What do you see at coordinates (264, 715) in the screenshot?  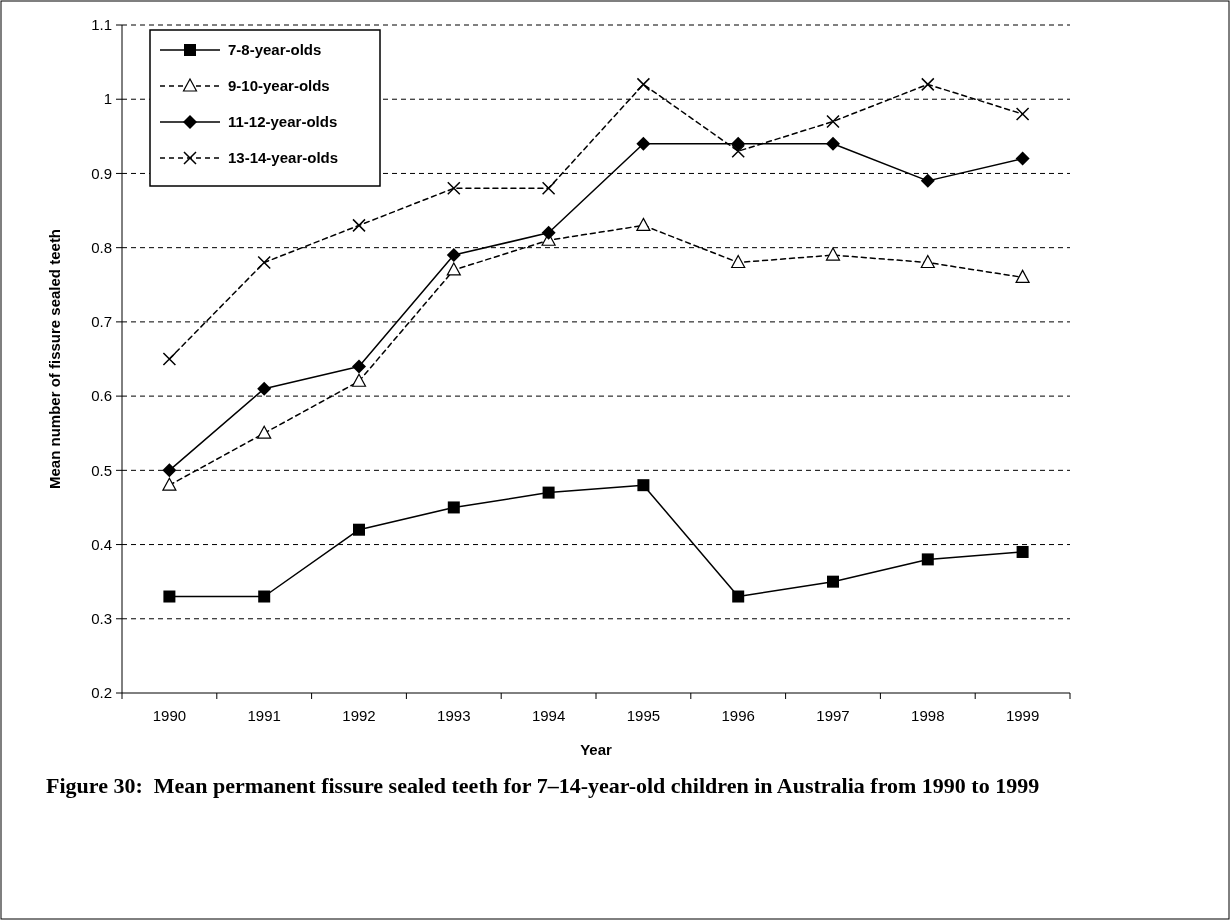 I see `x-tick-label: 1991` at bounding box center [264, 715].